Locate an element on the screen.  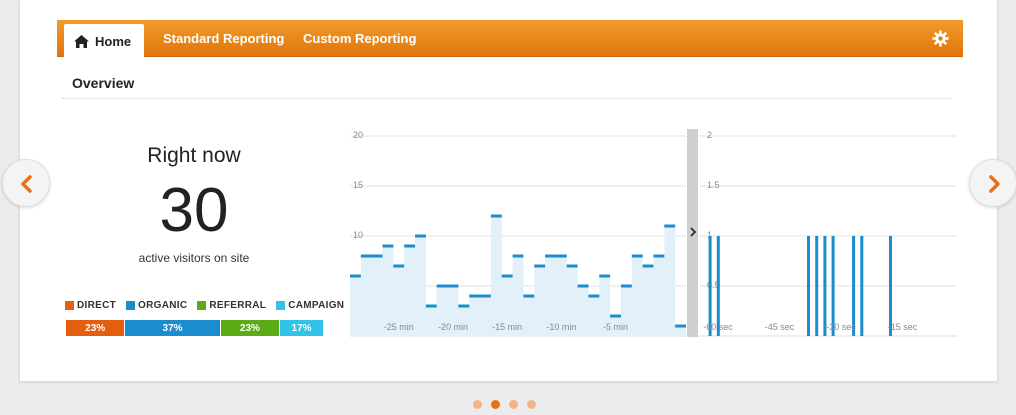
chart-divider is located at coordinates (692, 233).